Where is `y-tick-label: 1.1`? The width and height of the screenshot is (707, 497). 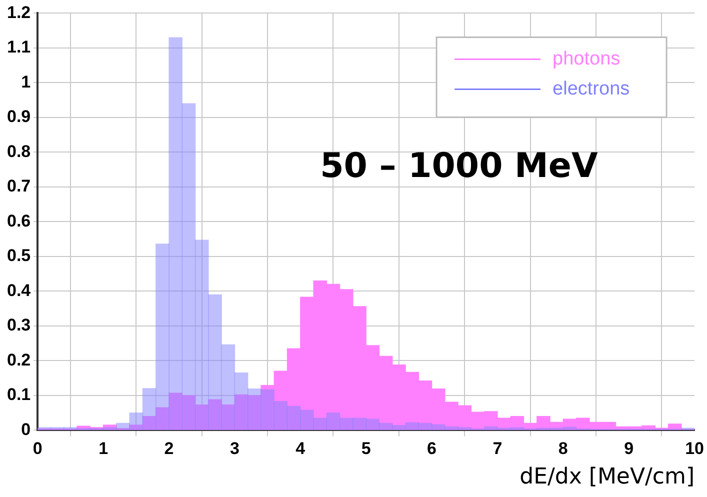 y-tick-label: 1.1 is located at coordinates (18, 47).